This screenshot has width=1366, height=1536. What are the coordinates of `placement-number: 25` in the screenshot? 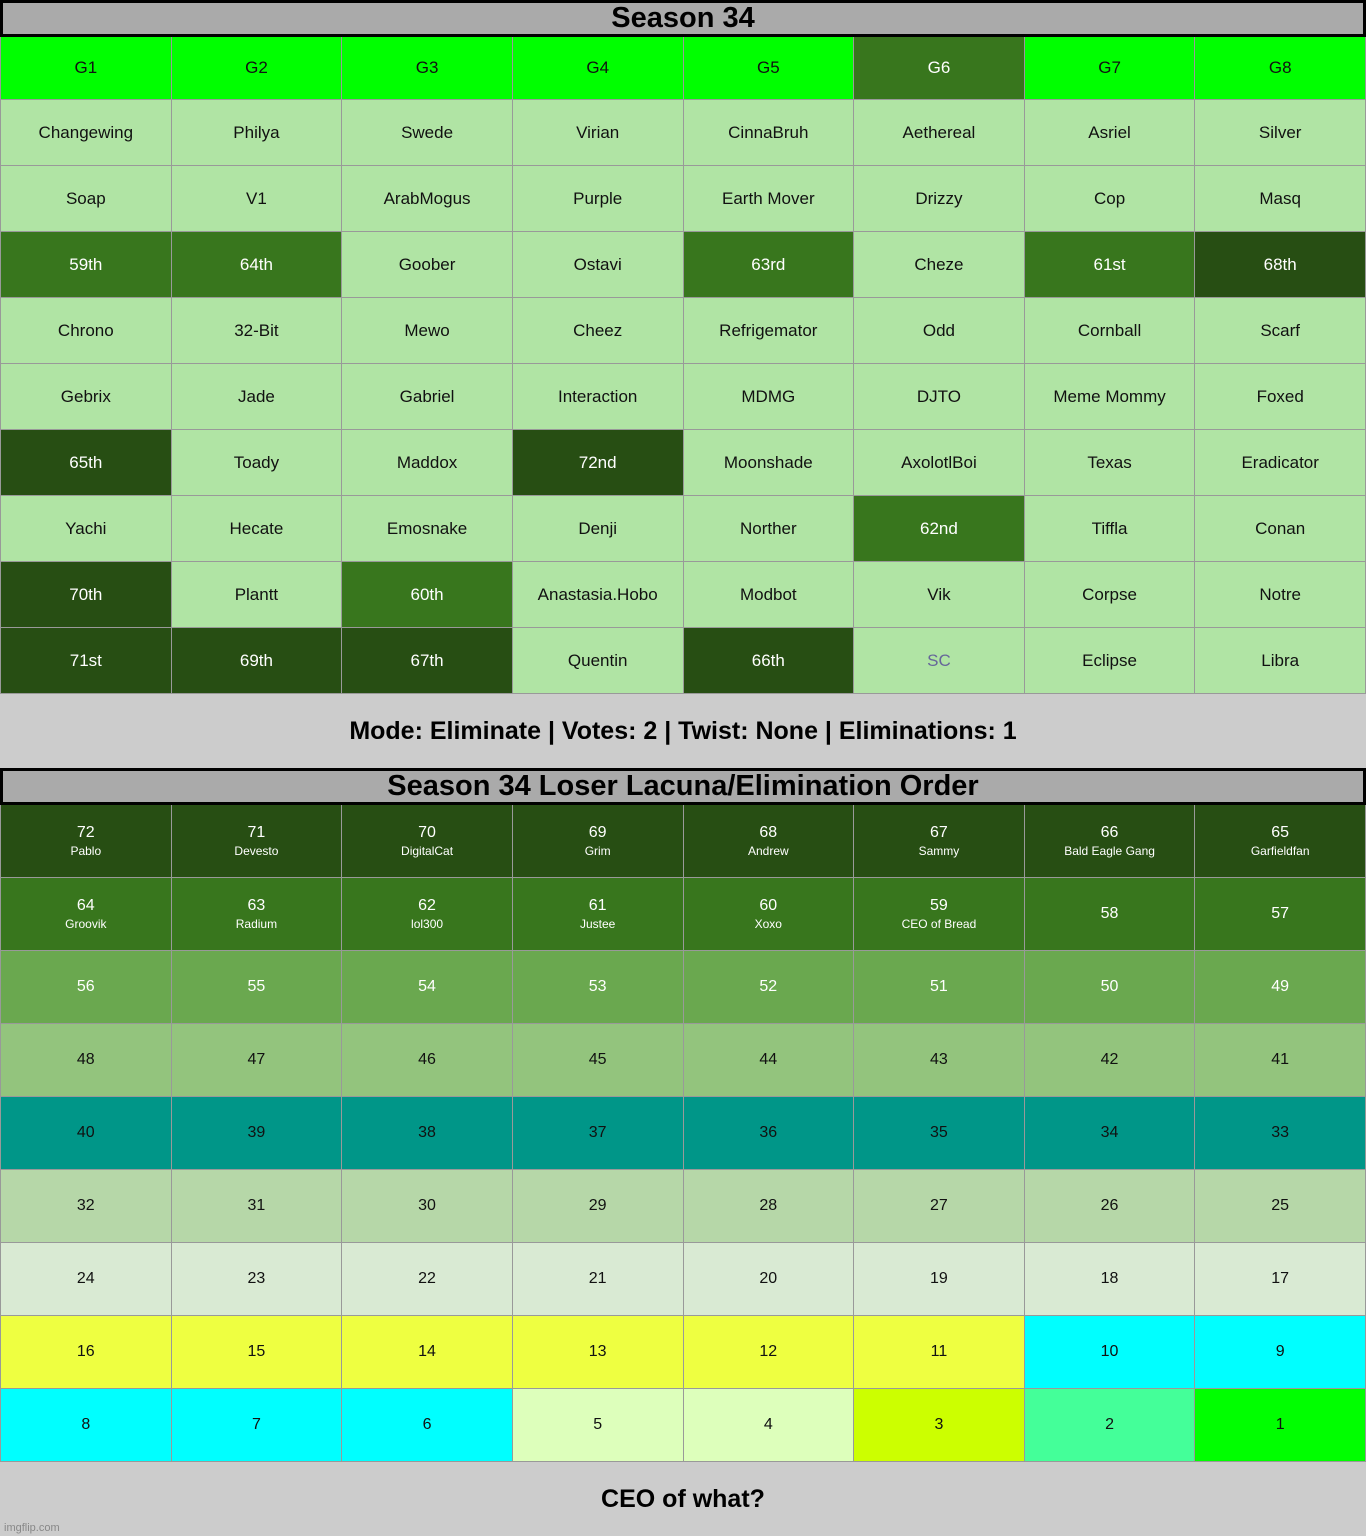 It's located at (1280, 1205).